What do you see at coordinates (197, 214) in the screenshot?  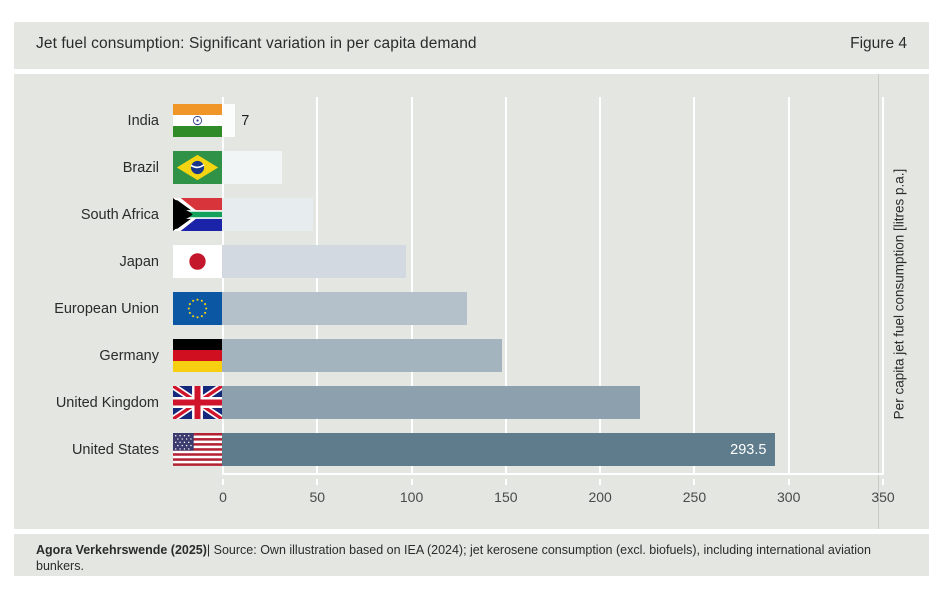 I see `flag-south-africa-icon` at bounding box center [197, 214].